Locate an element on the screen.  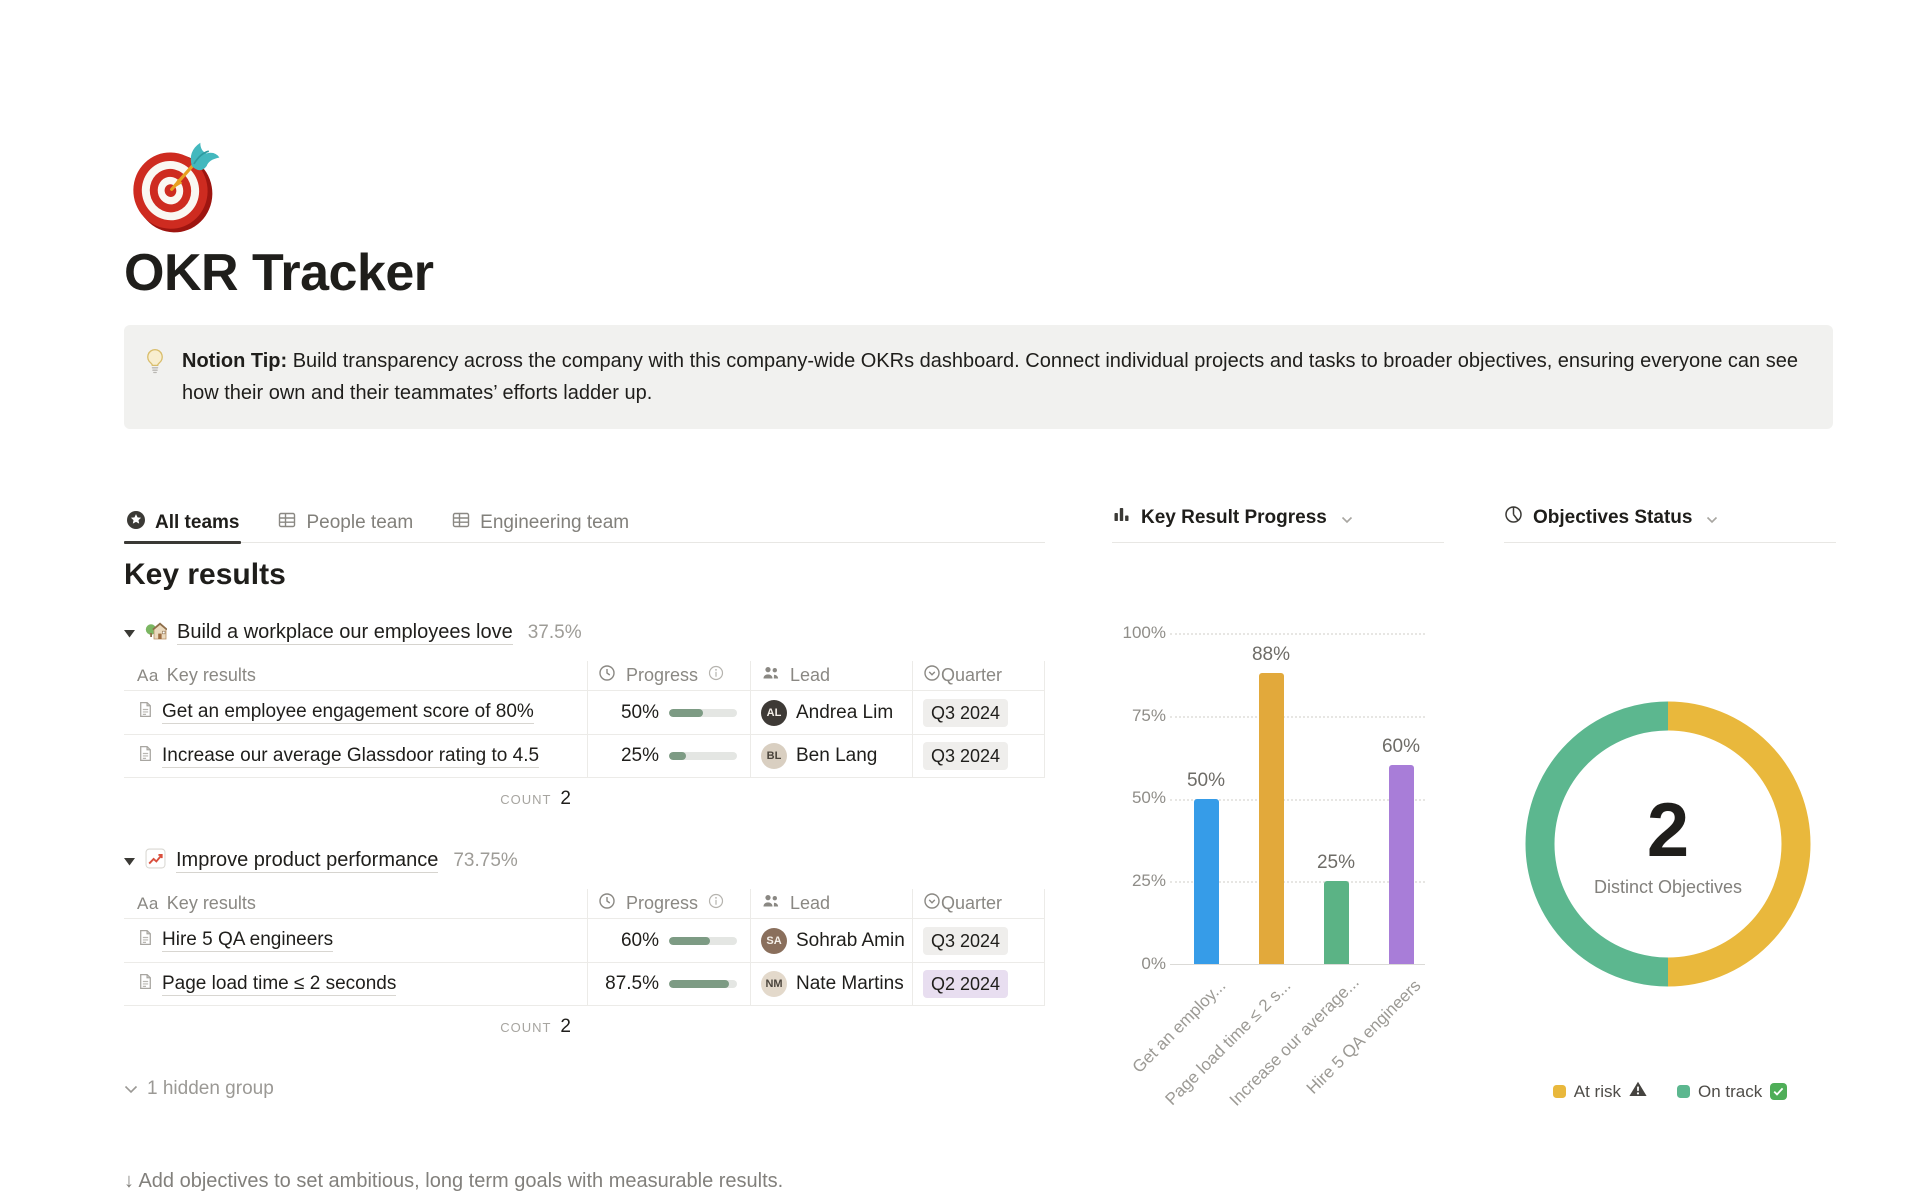
bar-value-label: 88% is located at coordinates (1271, 654).